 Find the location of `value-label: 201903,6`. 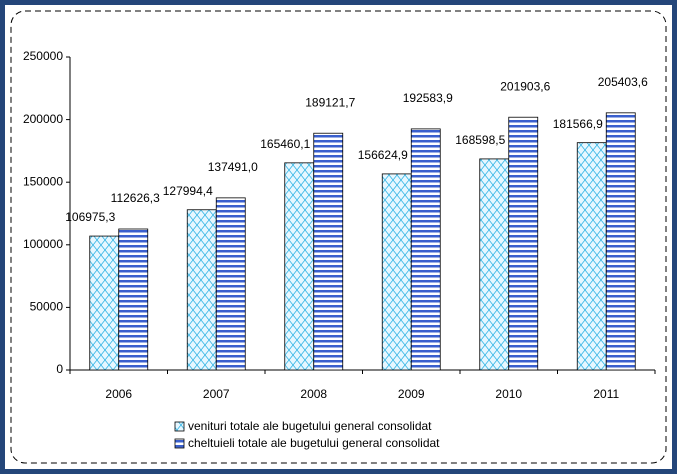

value-label: 201903,6 is located at coordinates (525, 86).